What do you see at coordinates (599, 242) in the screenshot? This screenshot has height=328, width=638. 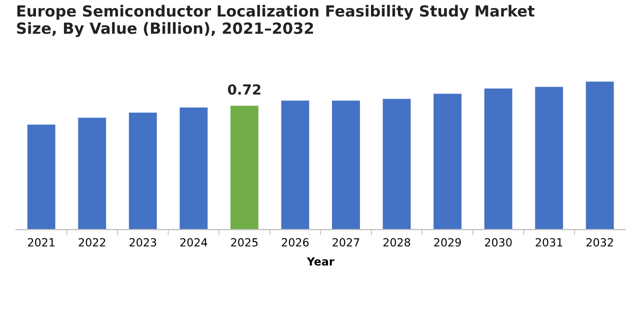 I see `x-tick-label: 2032` at bounding box center [599, 242].